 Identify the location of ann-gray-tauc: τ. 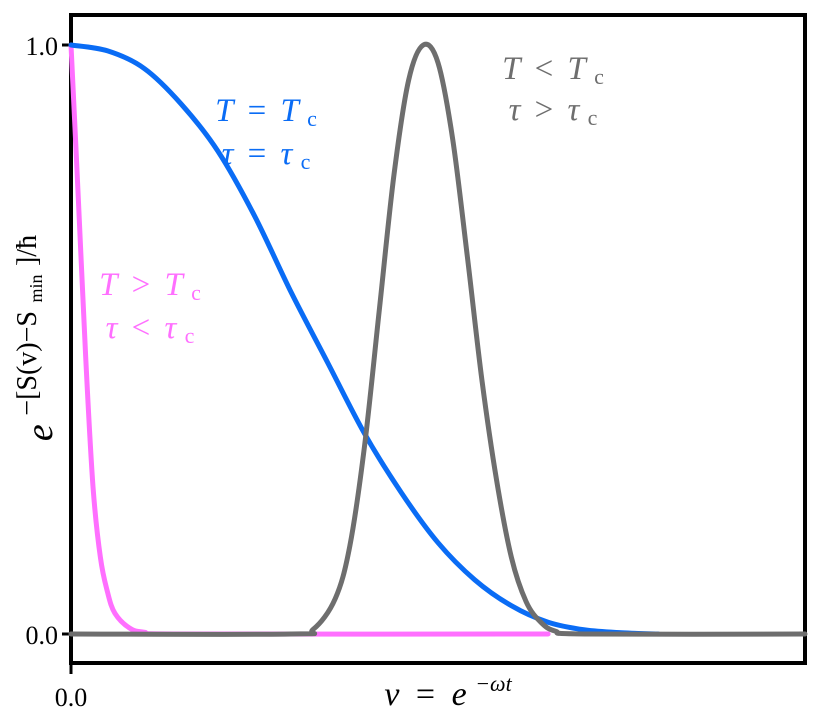
(574, 110).